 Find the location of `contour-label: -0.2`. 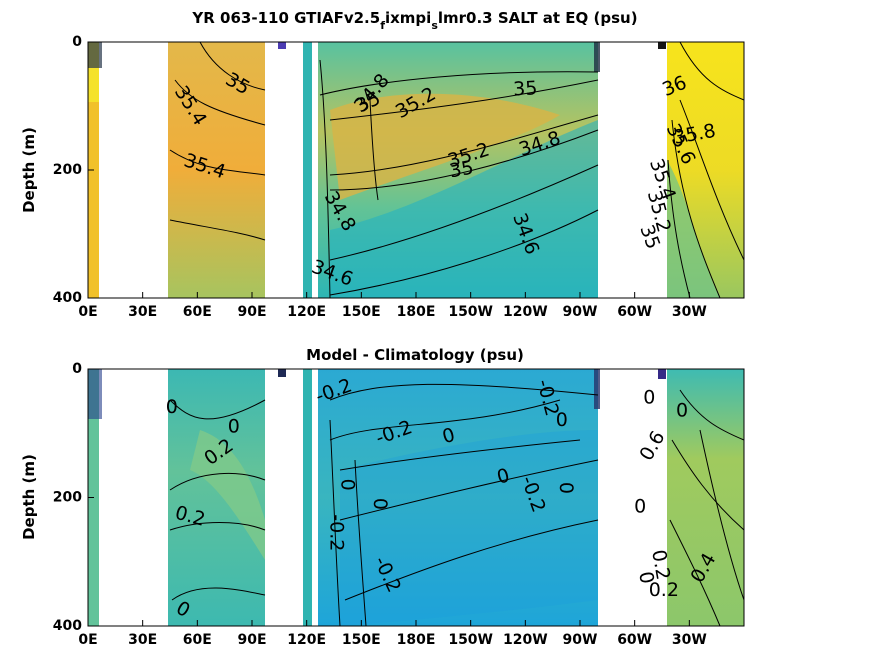

contour-label: -0.2 is located at coordinates (336, 532).